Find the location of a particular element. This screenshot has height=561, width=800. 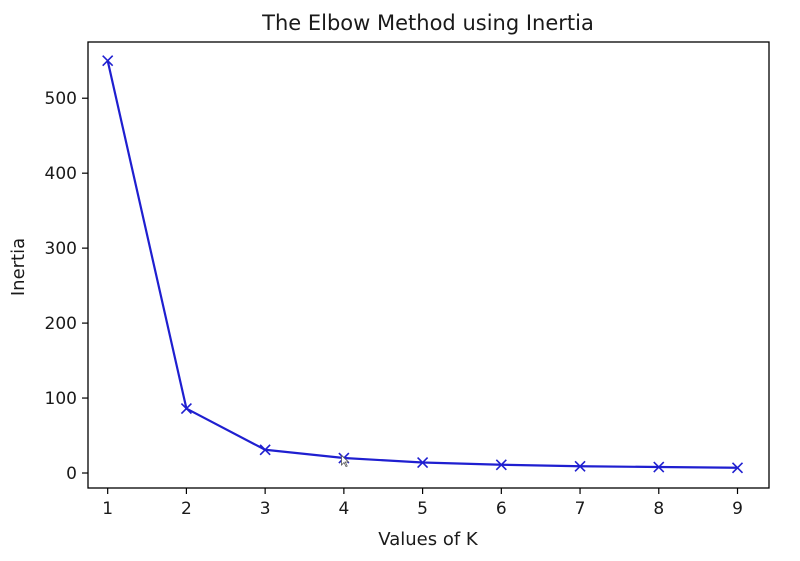

y-tick-label: 300 is located at coordinates (61, 249).